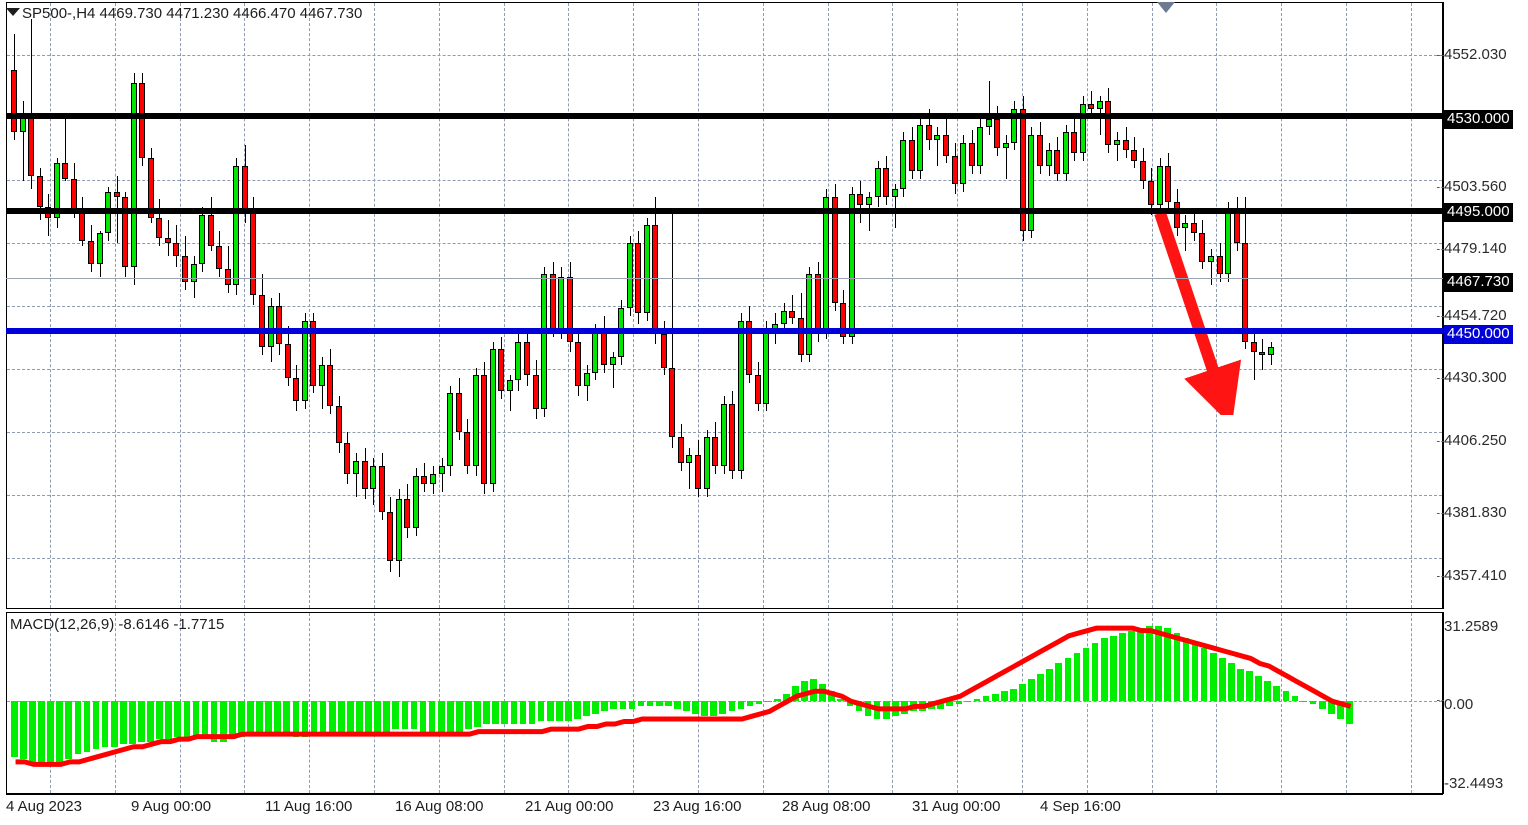 This screenshot has height=825, width=1528. What do you see at coordinates (1478, 334) in the screenshot?
I see `price-axis-label: 4450.000` at bounding box center [1478, 334].